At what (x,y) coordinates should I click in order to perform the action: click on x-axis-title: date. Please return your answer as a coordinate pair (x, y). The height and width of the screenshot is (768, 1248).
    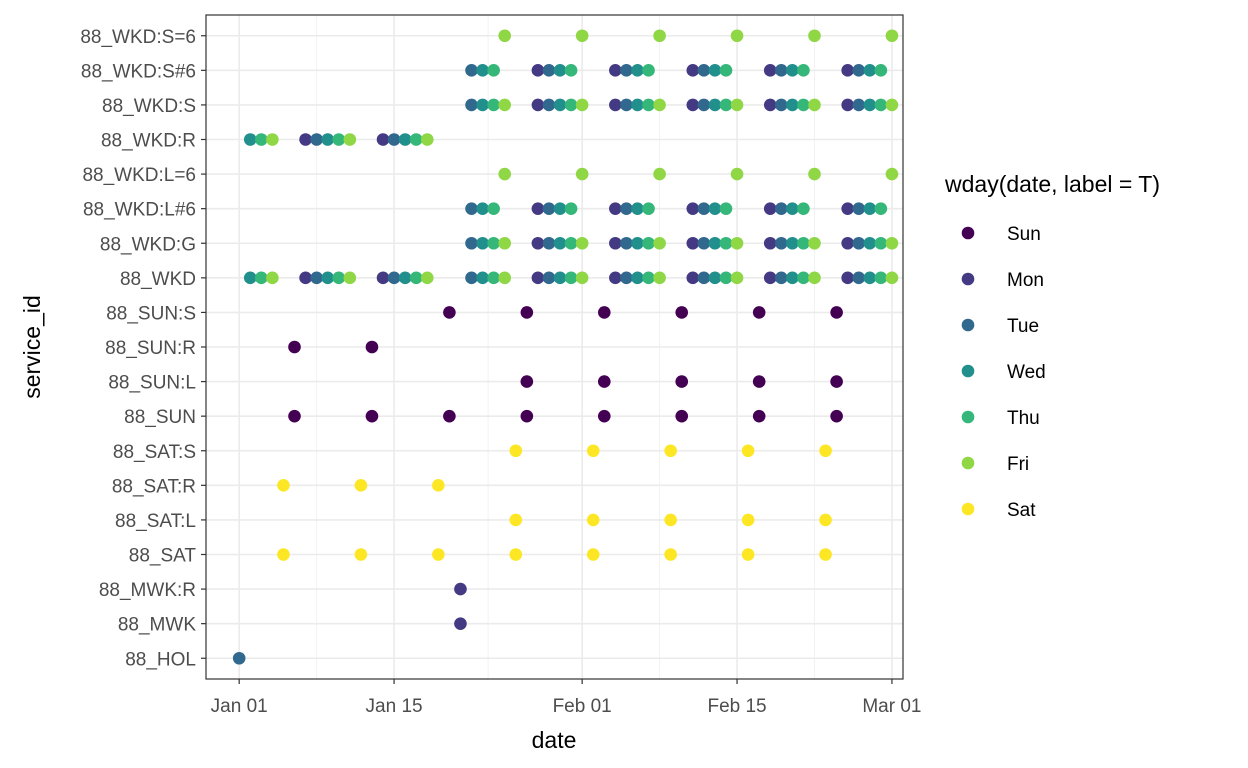
    Looking at the image, I should click on (554, 740).